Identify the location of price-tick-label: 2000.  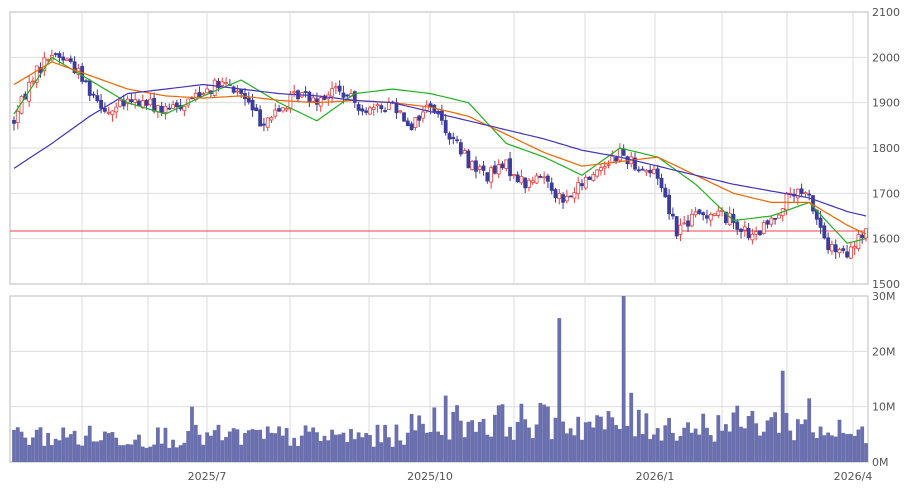
(886, 57).